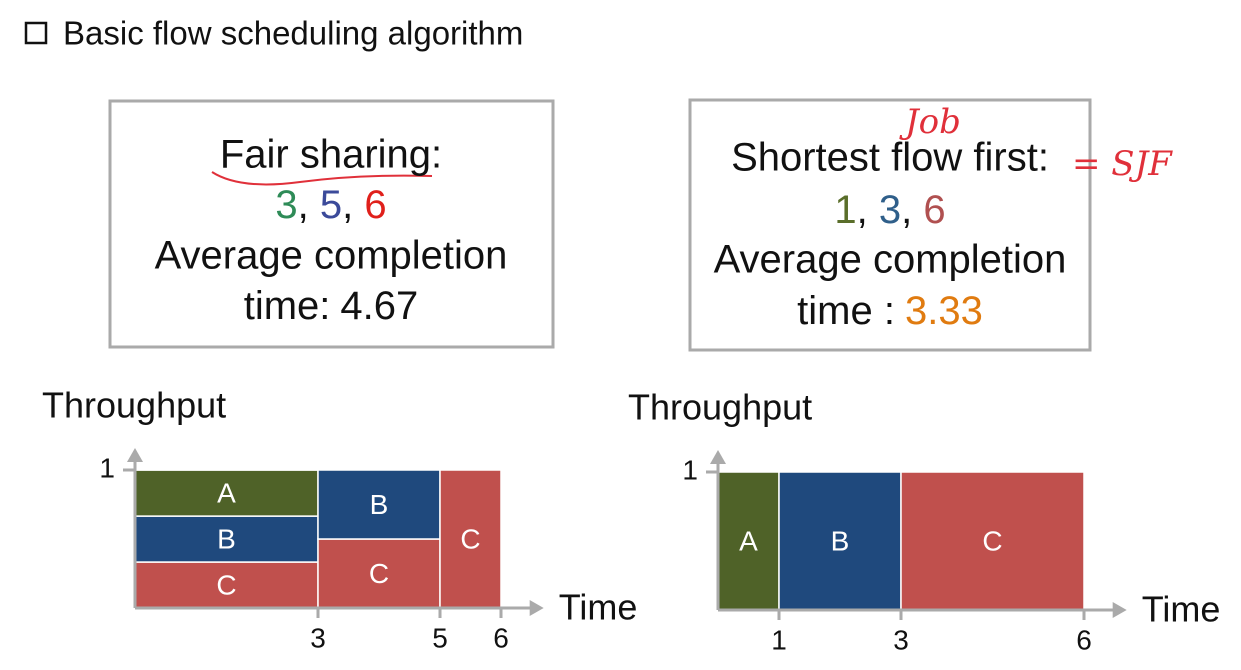 The width and height of the screenshot is (1241, 670). Describe the element at coordinates (846, 311) in the screenshot. I see `time-label: time :` at that location.